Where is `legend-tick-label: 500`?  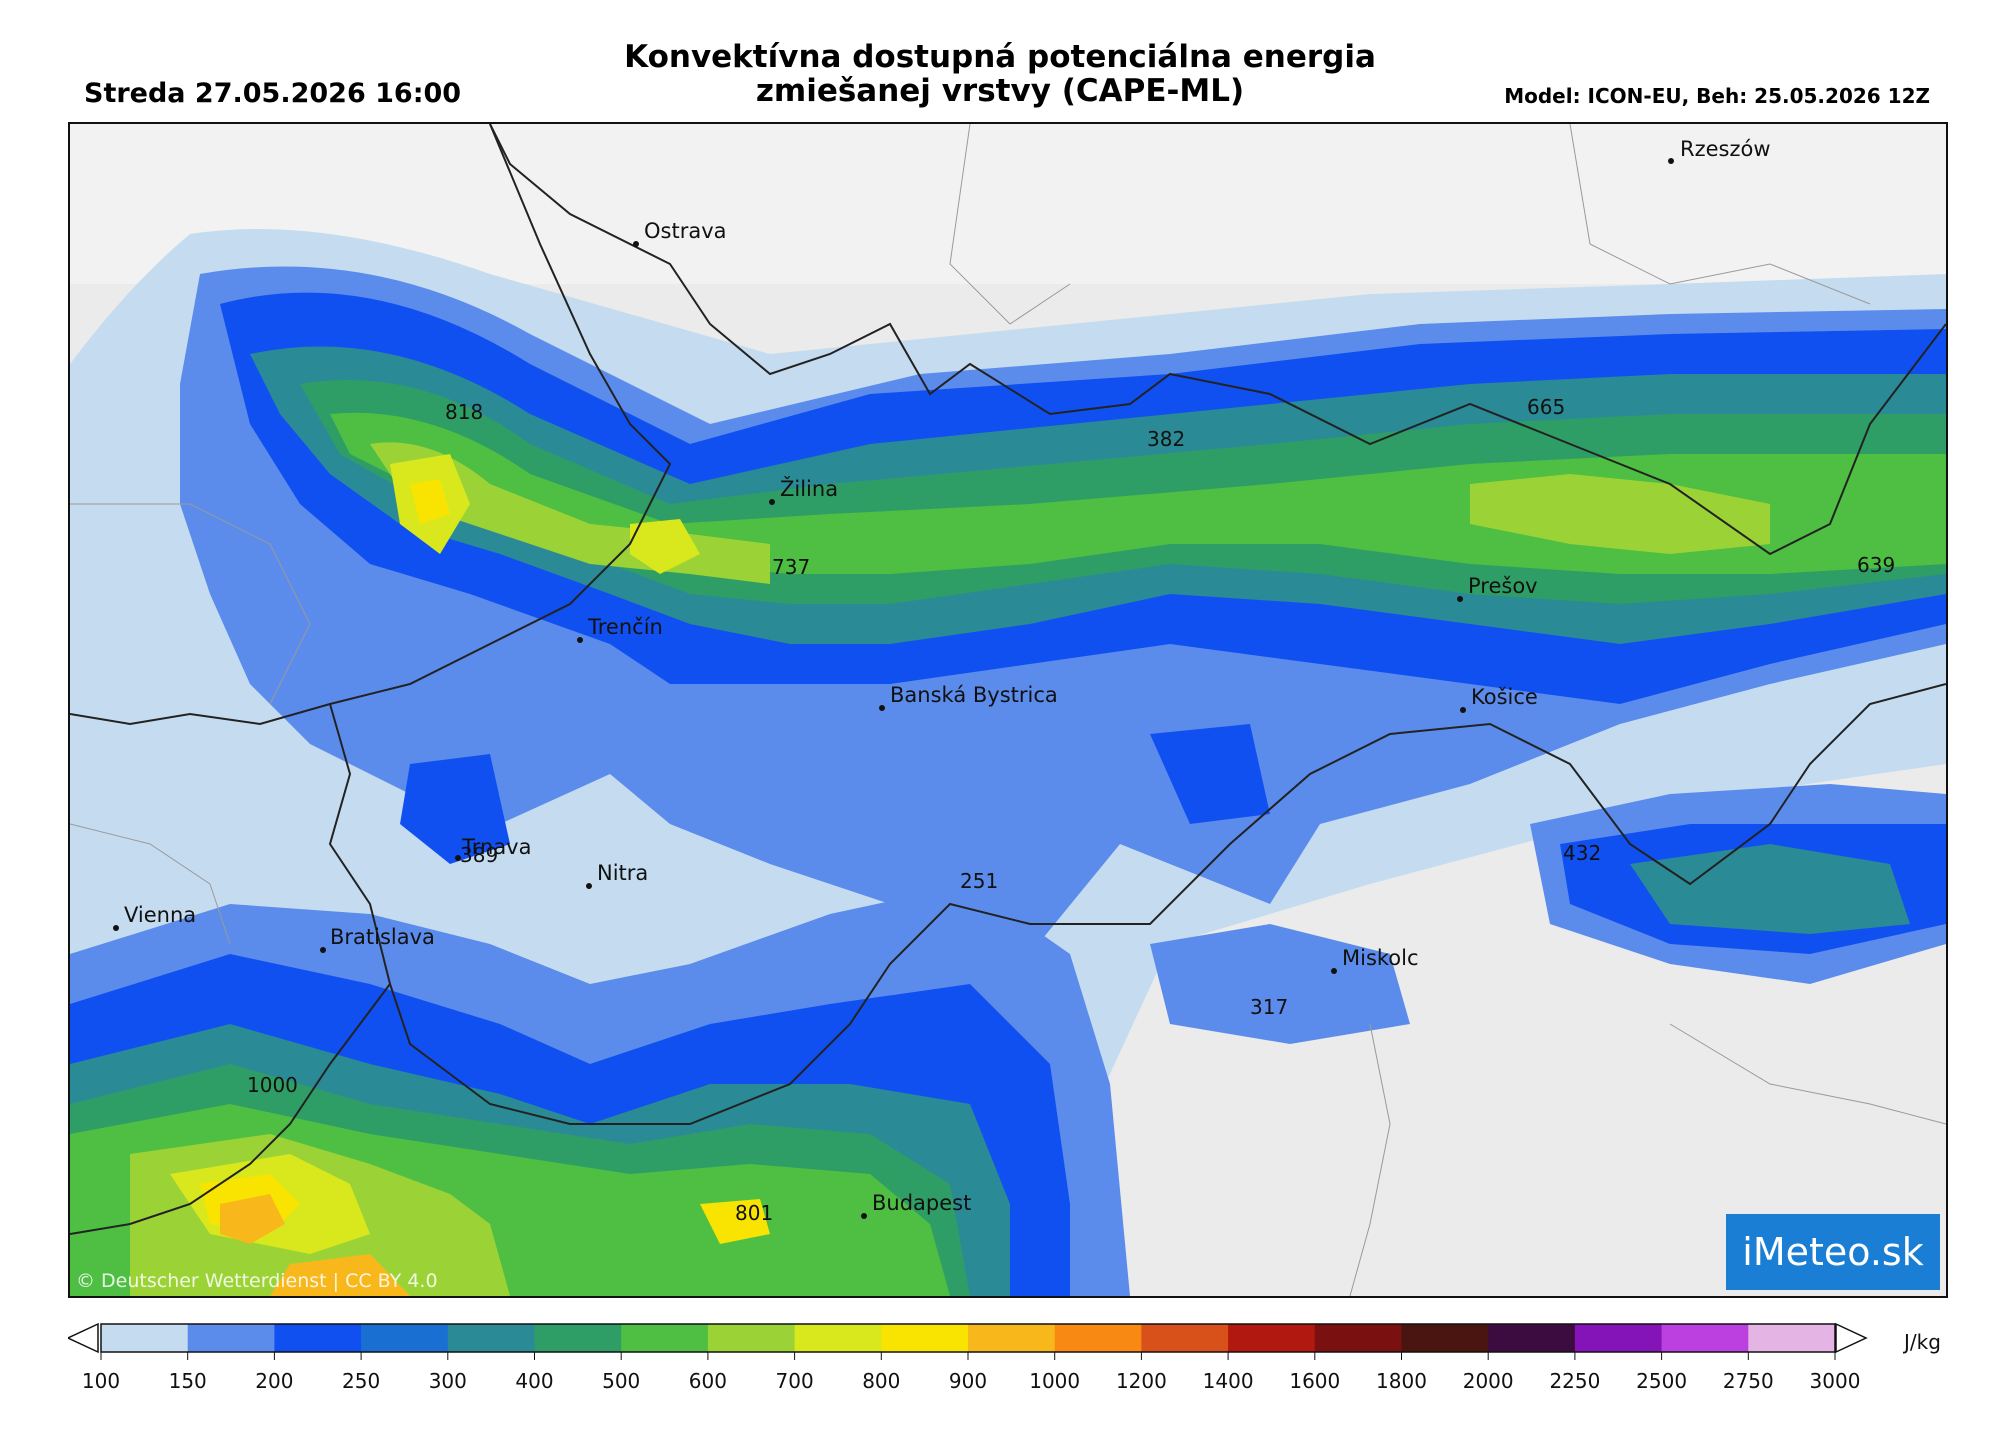
legend-tick-label: 500 is located at coordinates (621, 1381).